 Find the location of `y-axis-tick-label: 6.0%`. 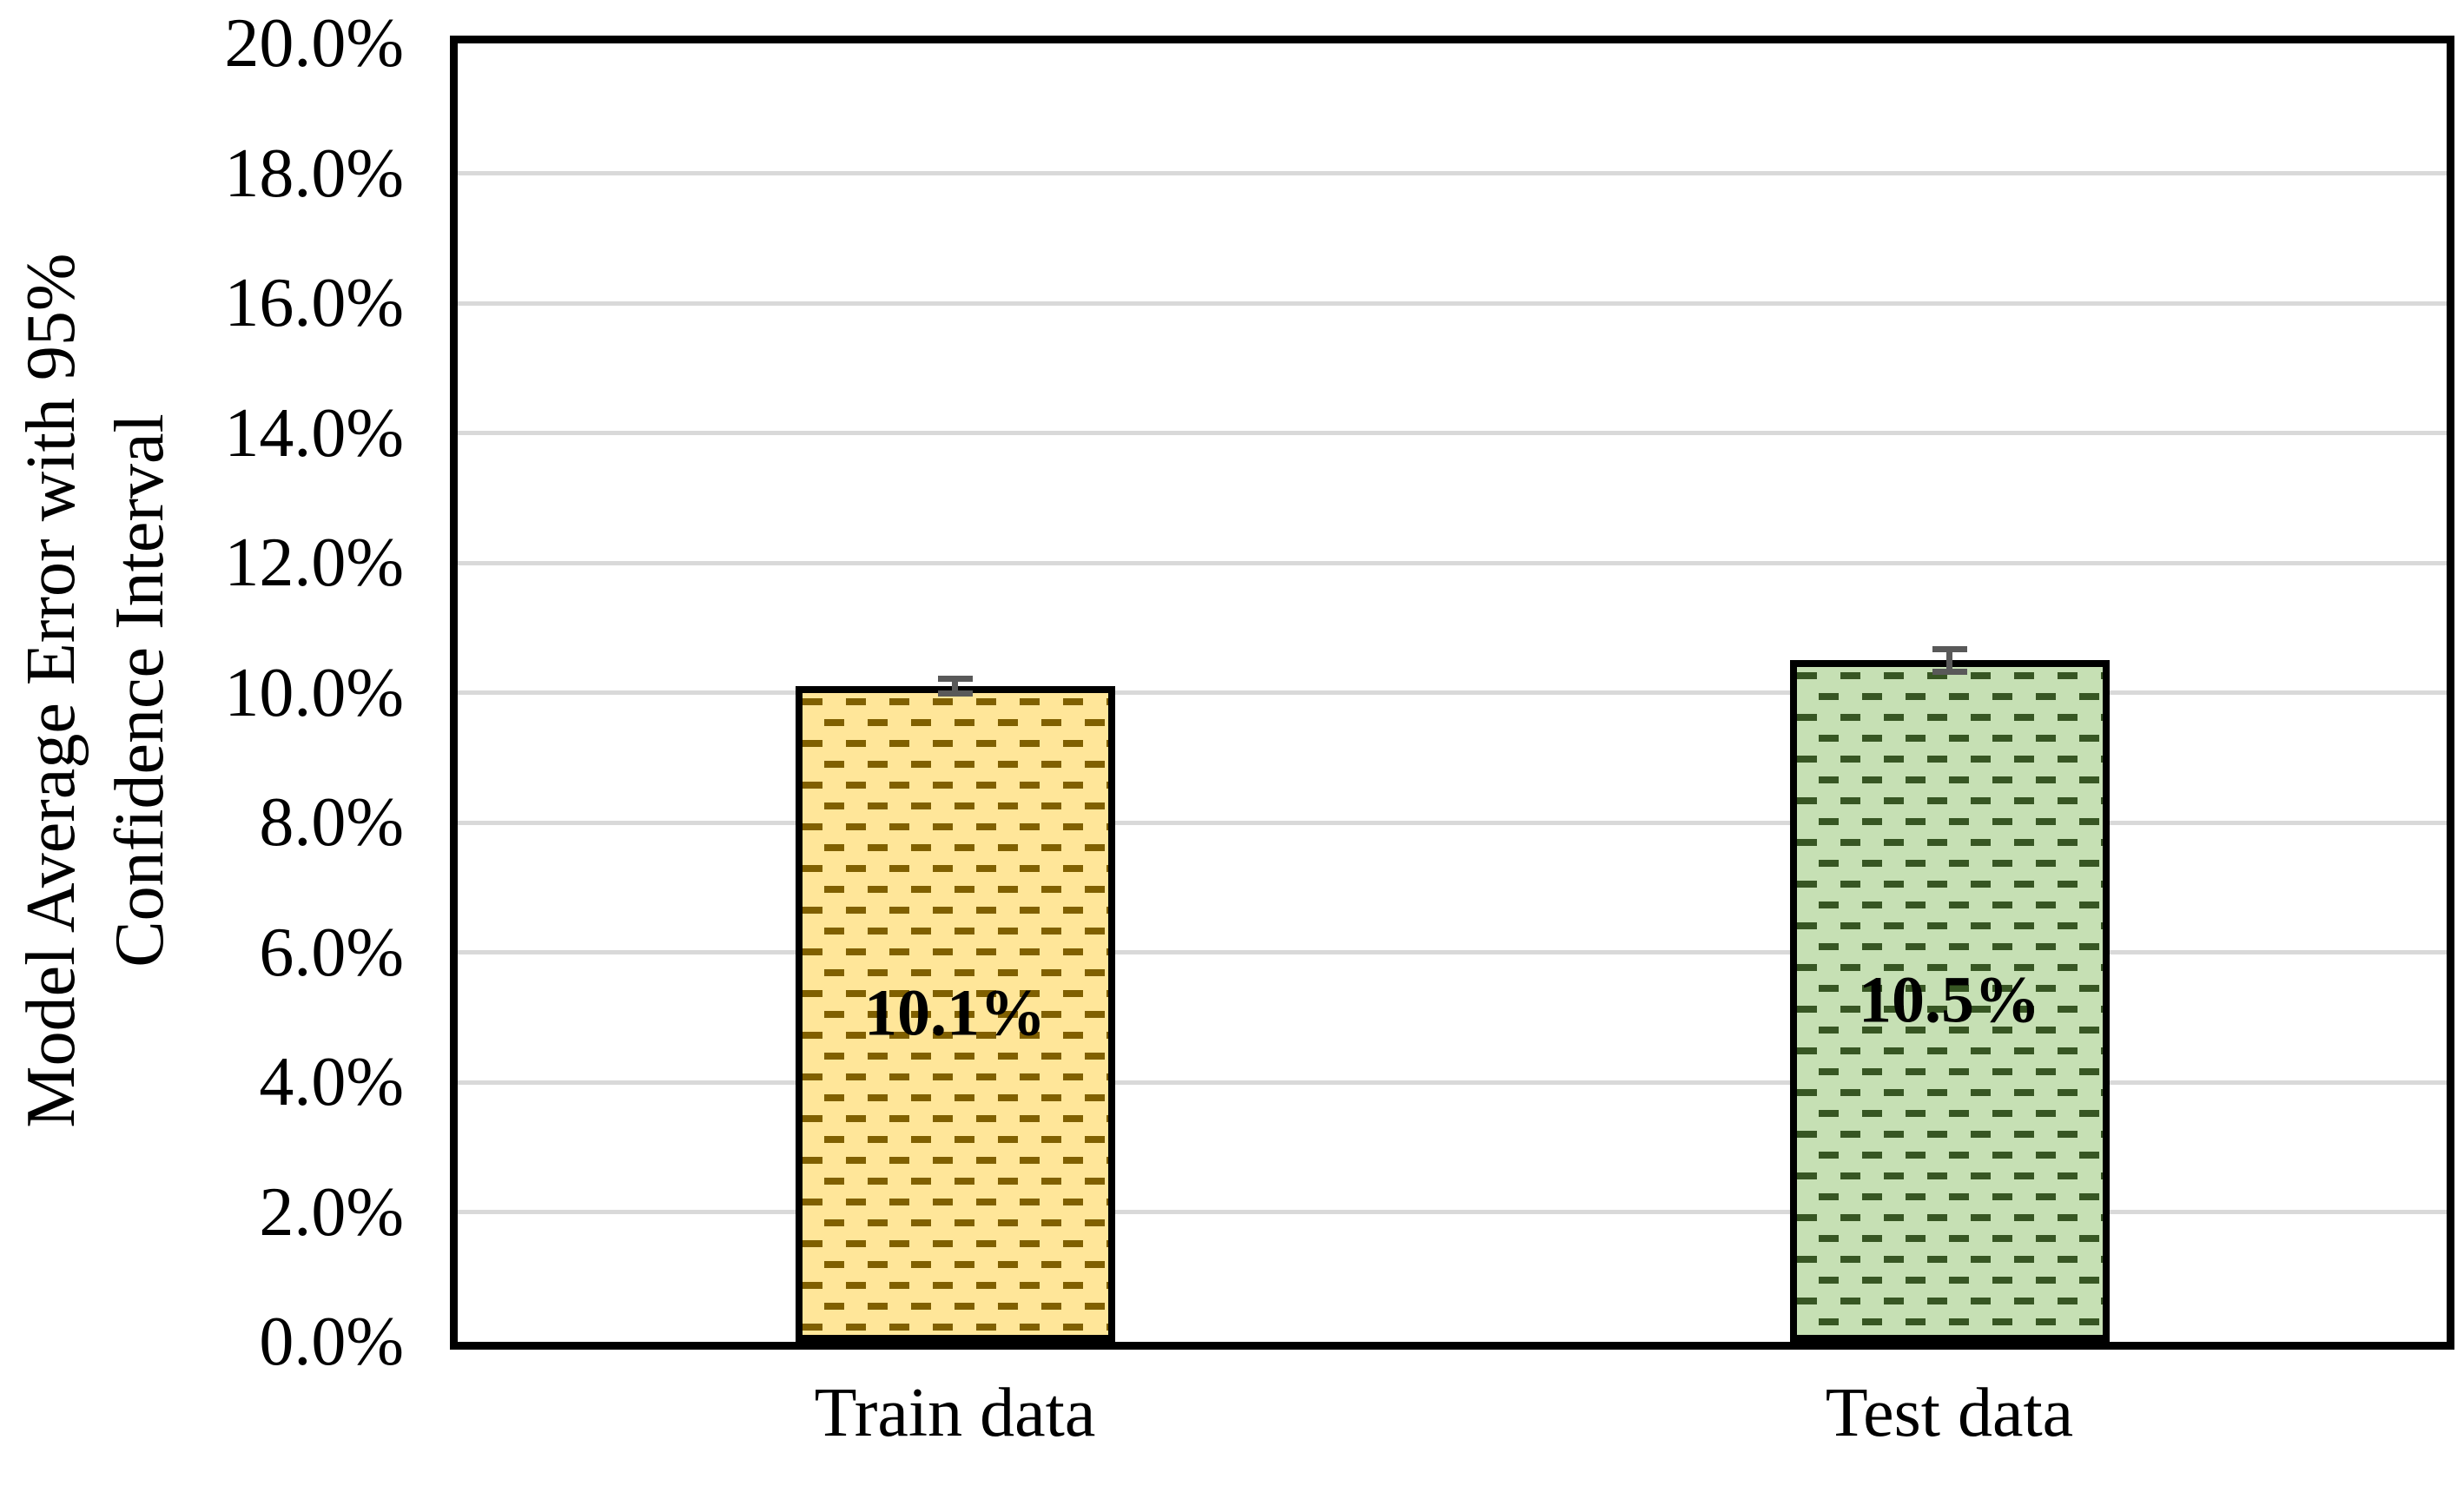

y-axis-tick-label: 6.0% is located at coordinates (331, 952).